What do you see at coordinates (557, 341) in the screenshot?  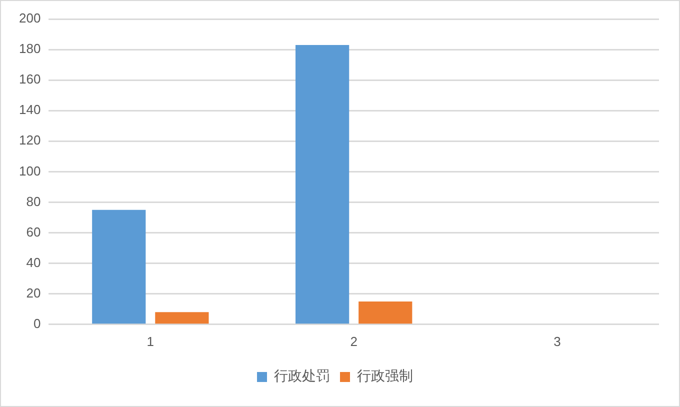 I see `x-tick-label: 3` at bounding box center [557, 341].